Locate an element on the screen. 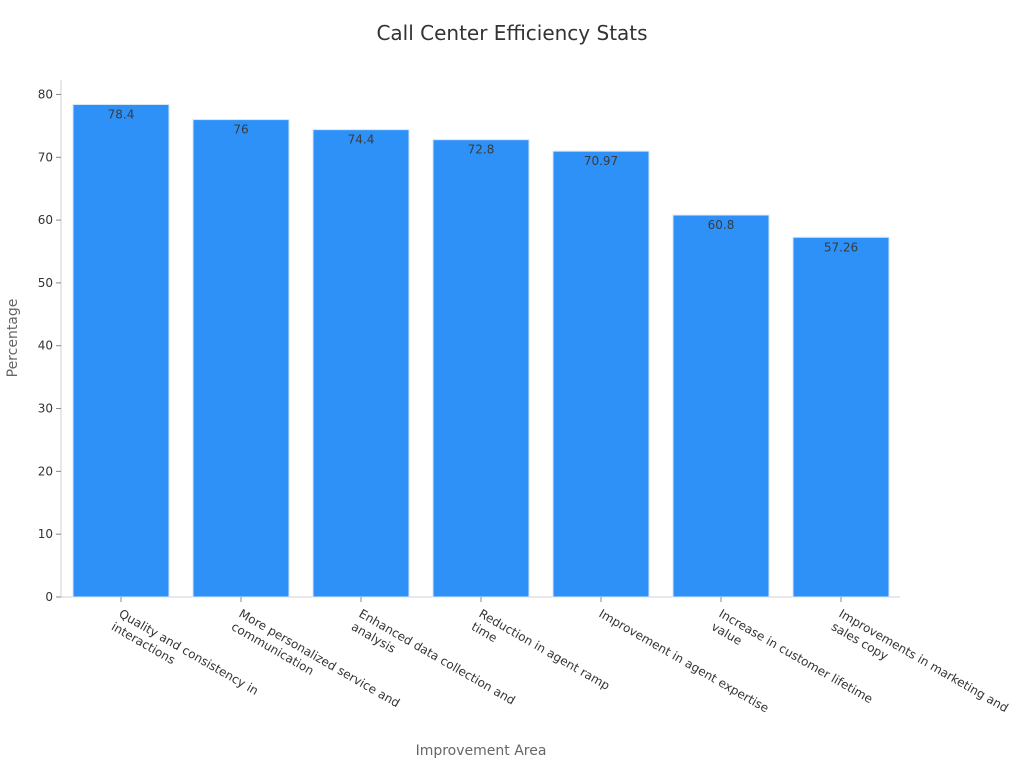 Image resolution: width=1024 pixels, height=768 pixels. data-label: 74.4 is located at coordinates (361, 140).